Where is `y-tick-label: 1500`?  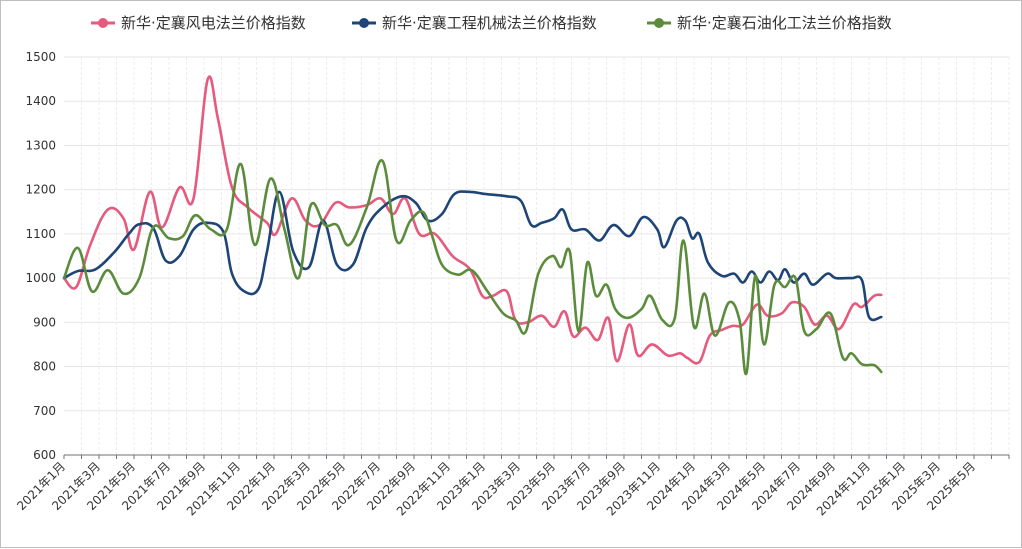 y-tick-label: 1500 is located at coordinates (40, 57).